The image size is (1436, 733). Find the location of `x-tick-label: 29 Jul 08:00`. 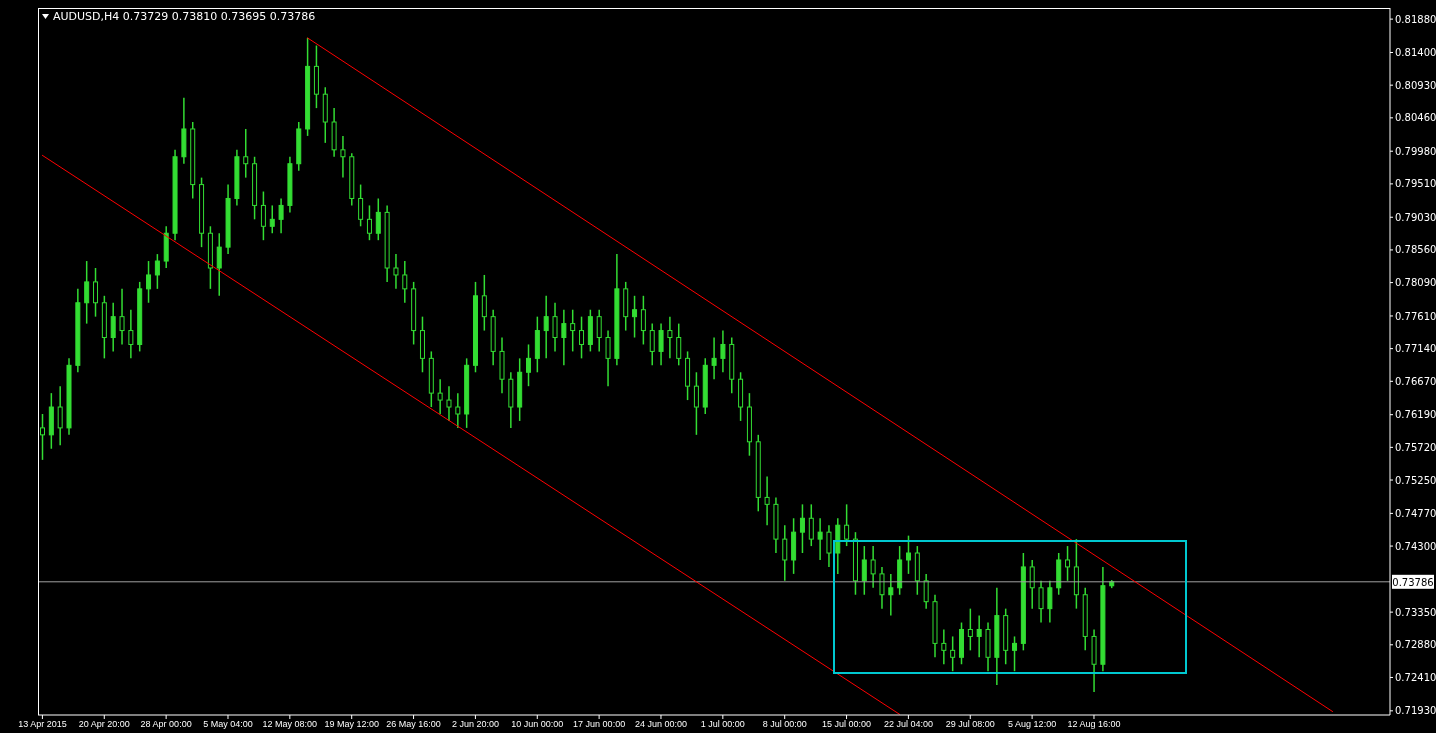

x-tick-label: 29 Jul 08:00 is located at coordinates (970, 724).